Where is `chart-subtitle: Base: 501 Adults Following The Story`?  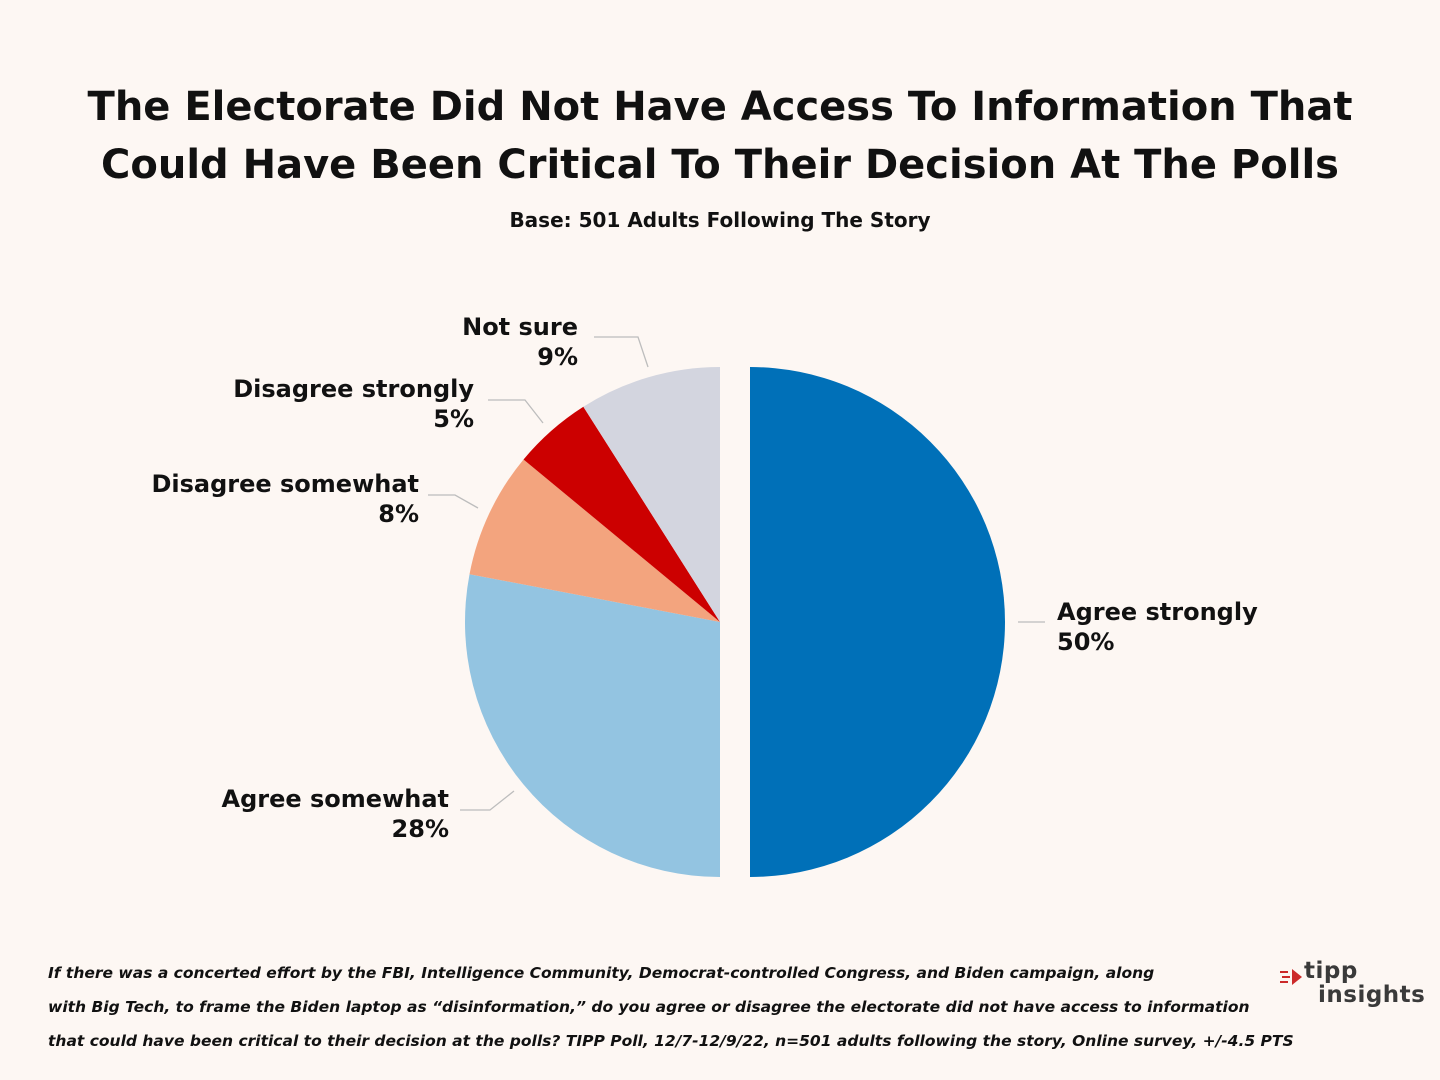
chart-subtitle: Base: 501 Adults Following The Story is located at coordinates (720, 220).